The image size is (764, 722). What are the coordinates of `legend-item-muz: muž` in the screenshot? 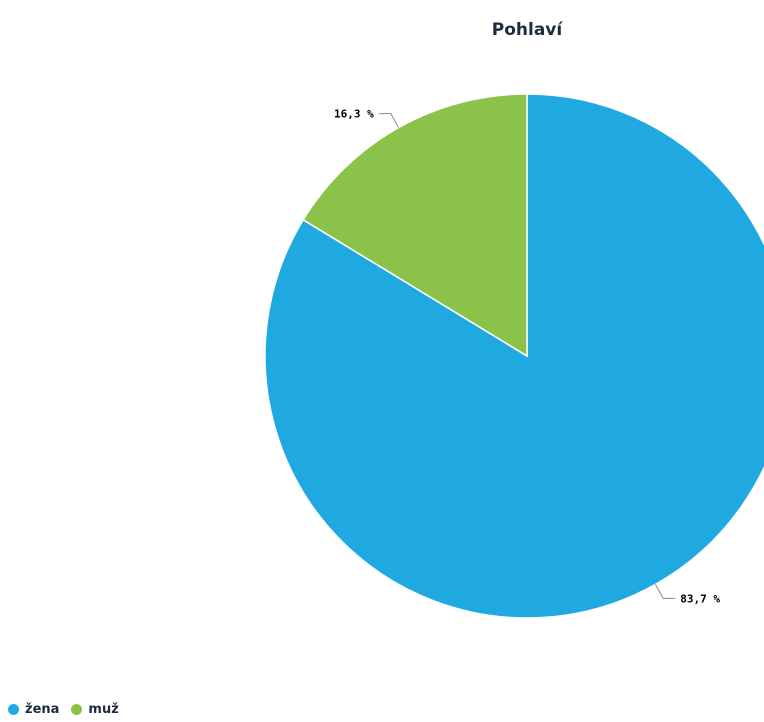 It's located at (95, 709).